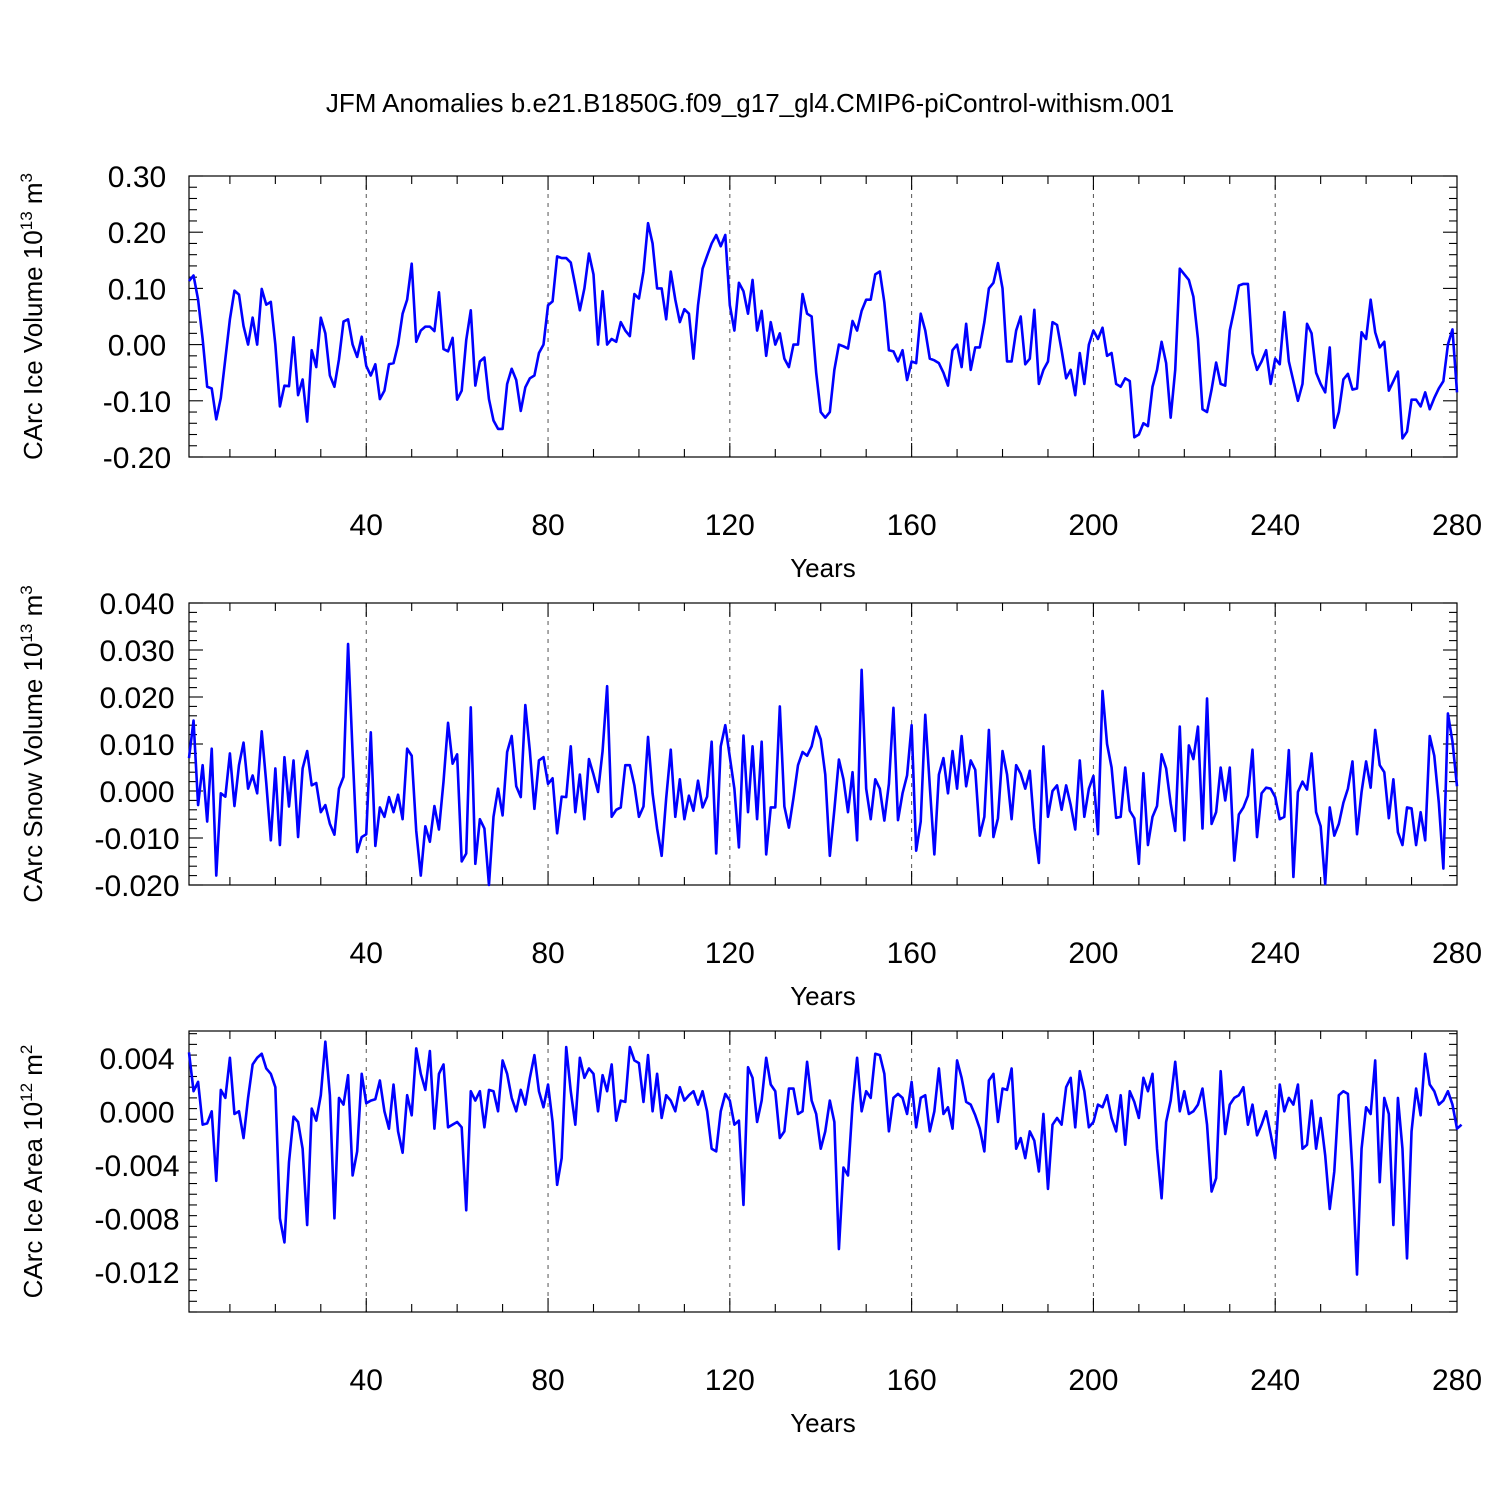 The width and height of the screenshot is (1500, 1500). What do you see at coordinates (137, 458) in the screenshot?
I see `ice-volume-ytick-label: -0.20` at bounding box center [137, 458].